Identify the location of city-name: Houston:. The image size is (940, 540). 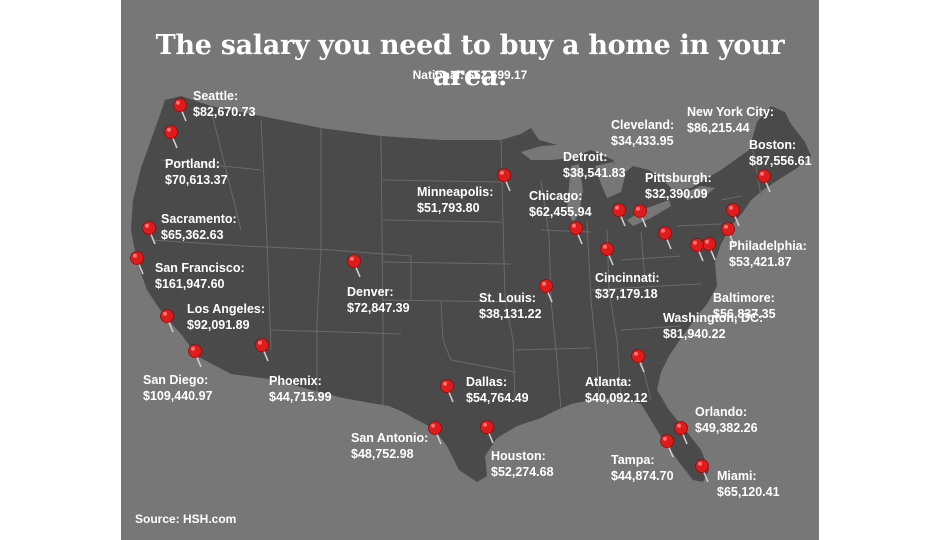
(518, 456).